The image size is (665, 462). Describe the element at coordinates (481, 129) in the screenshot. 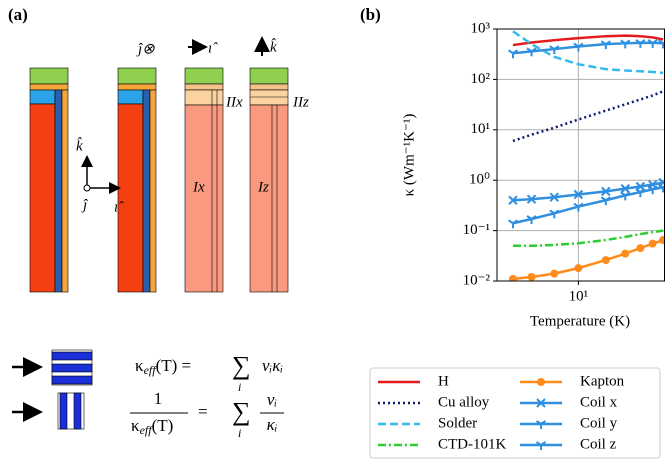

I see `y-tick-label: 10¹` at that location.